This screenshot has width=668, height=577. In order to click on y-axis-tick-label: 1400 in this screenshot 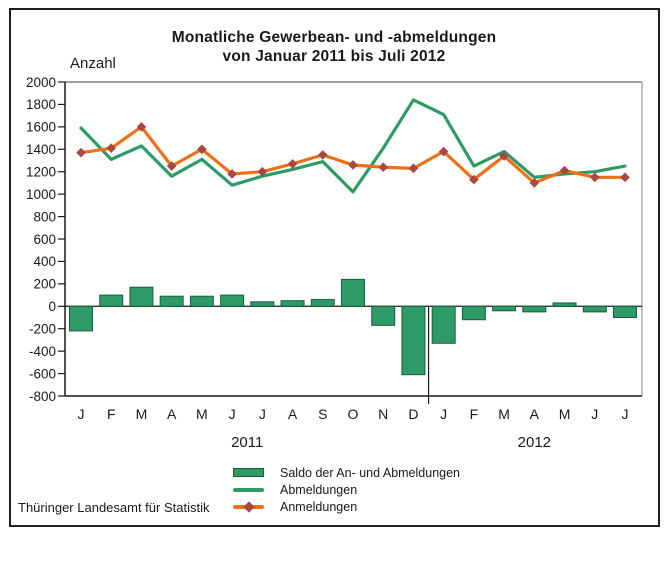, I will do `click(41, 149)`.